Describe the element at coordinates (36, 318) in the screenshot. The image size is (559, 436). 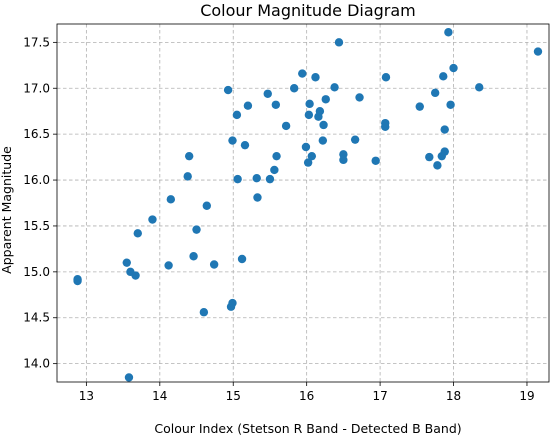
I see `y-tick-label: 14.5` at that location.